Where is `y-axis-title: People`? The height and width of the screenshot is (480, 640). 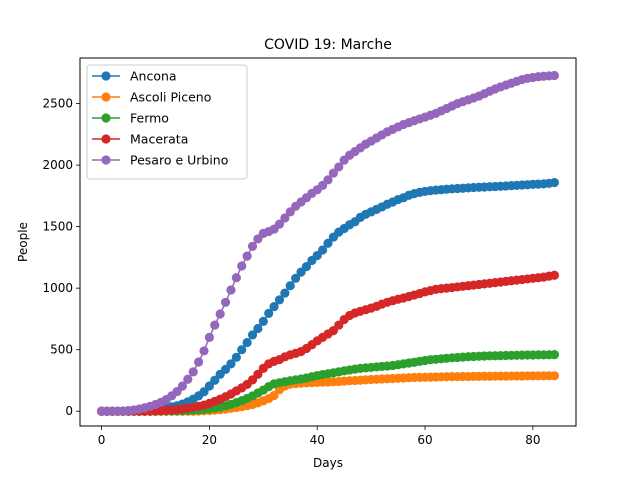
y-axis-title: People is located at coordinates (23, 242).